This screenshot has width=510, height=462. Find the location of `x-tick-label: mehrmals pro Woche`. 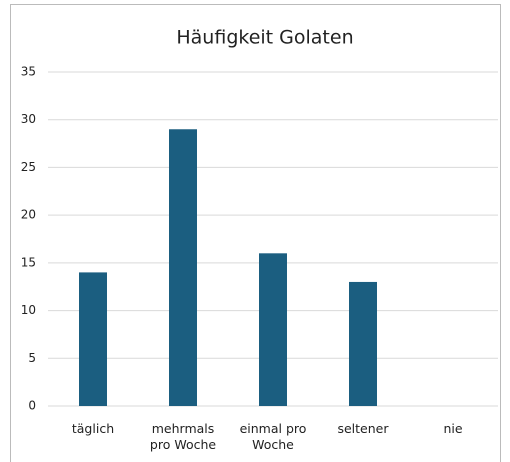

x-tick-label: mehrmals pro Woche is located at coordinates (183, 436).